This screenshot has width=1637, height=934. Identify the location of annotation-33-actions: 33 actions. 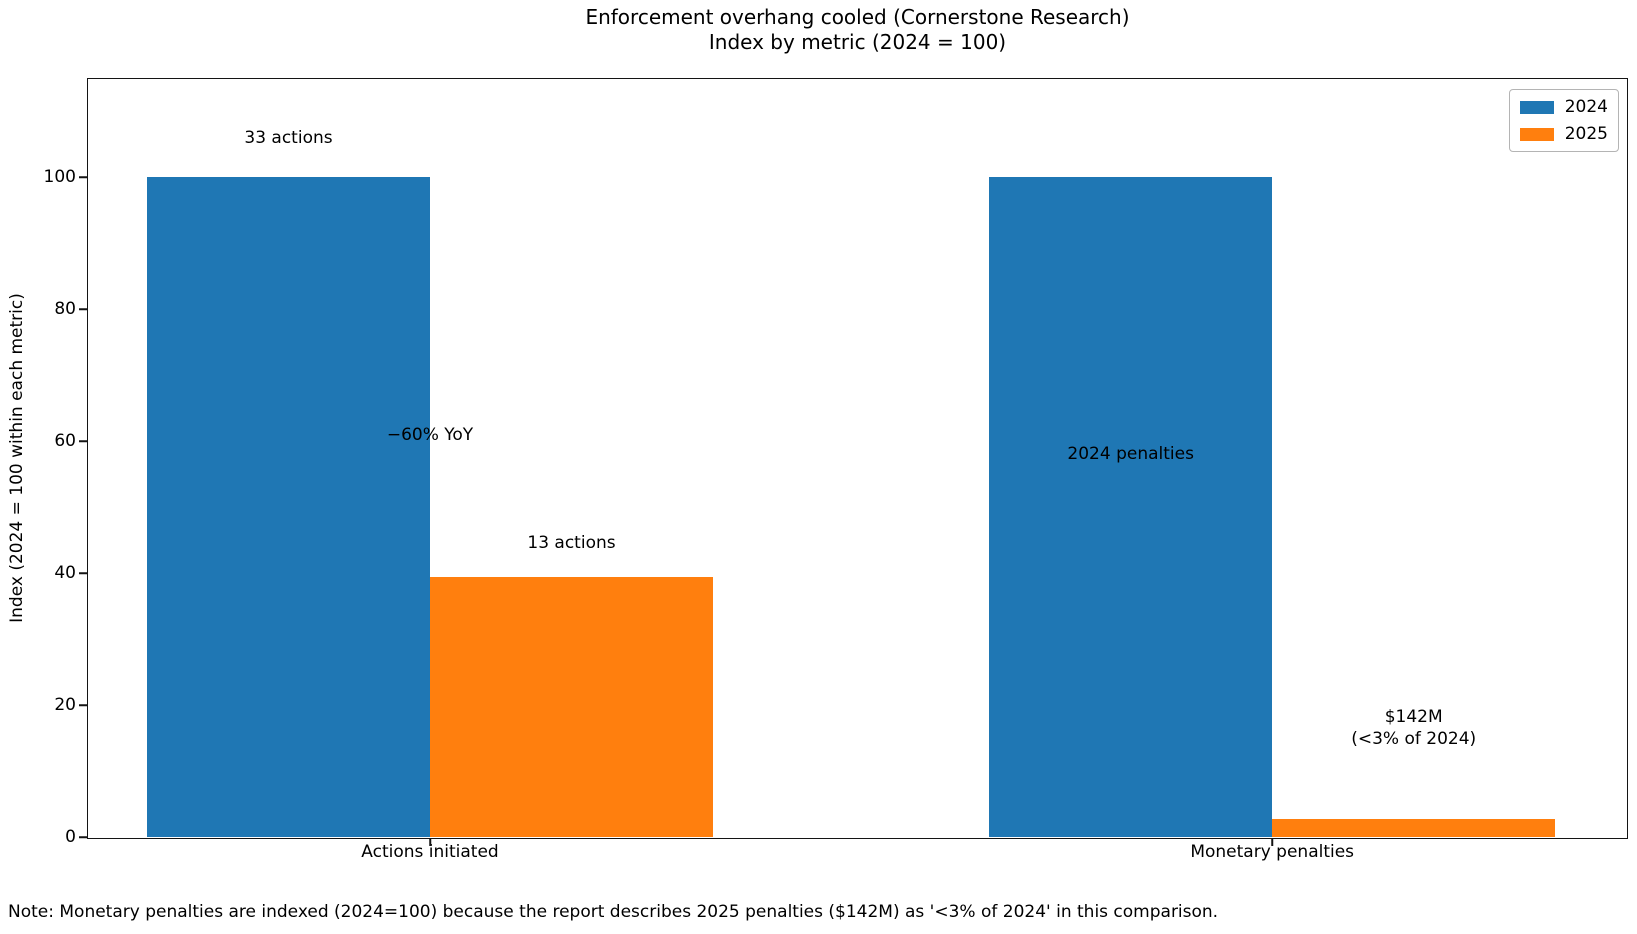
(288, 137).